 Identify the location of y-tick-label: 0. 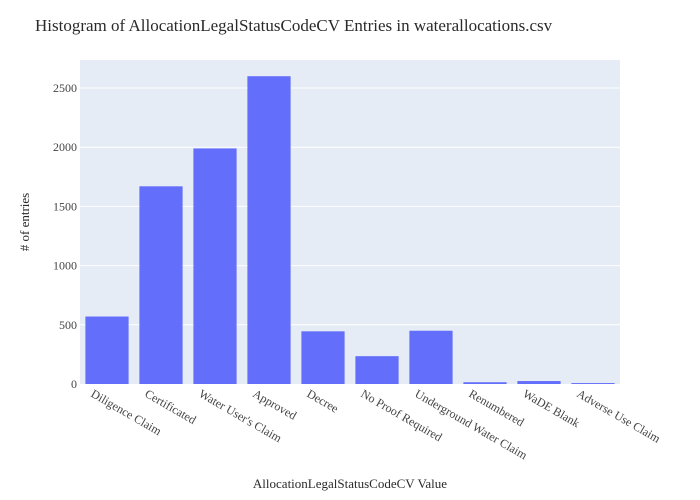
(74, 384).